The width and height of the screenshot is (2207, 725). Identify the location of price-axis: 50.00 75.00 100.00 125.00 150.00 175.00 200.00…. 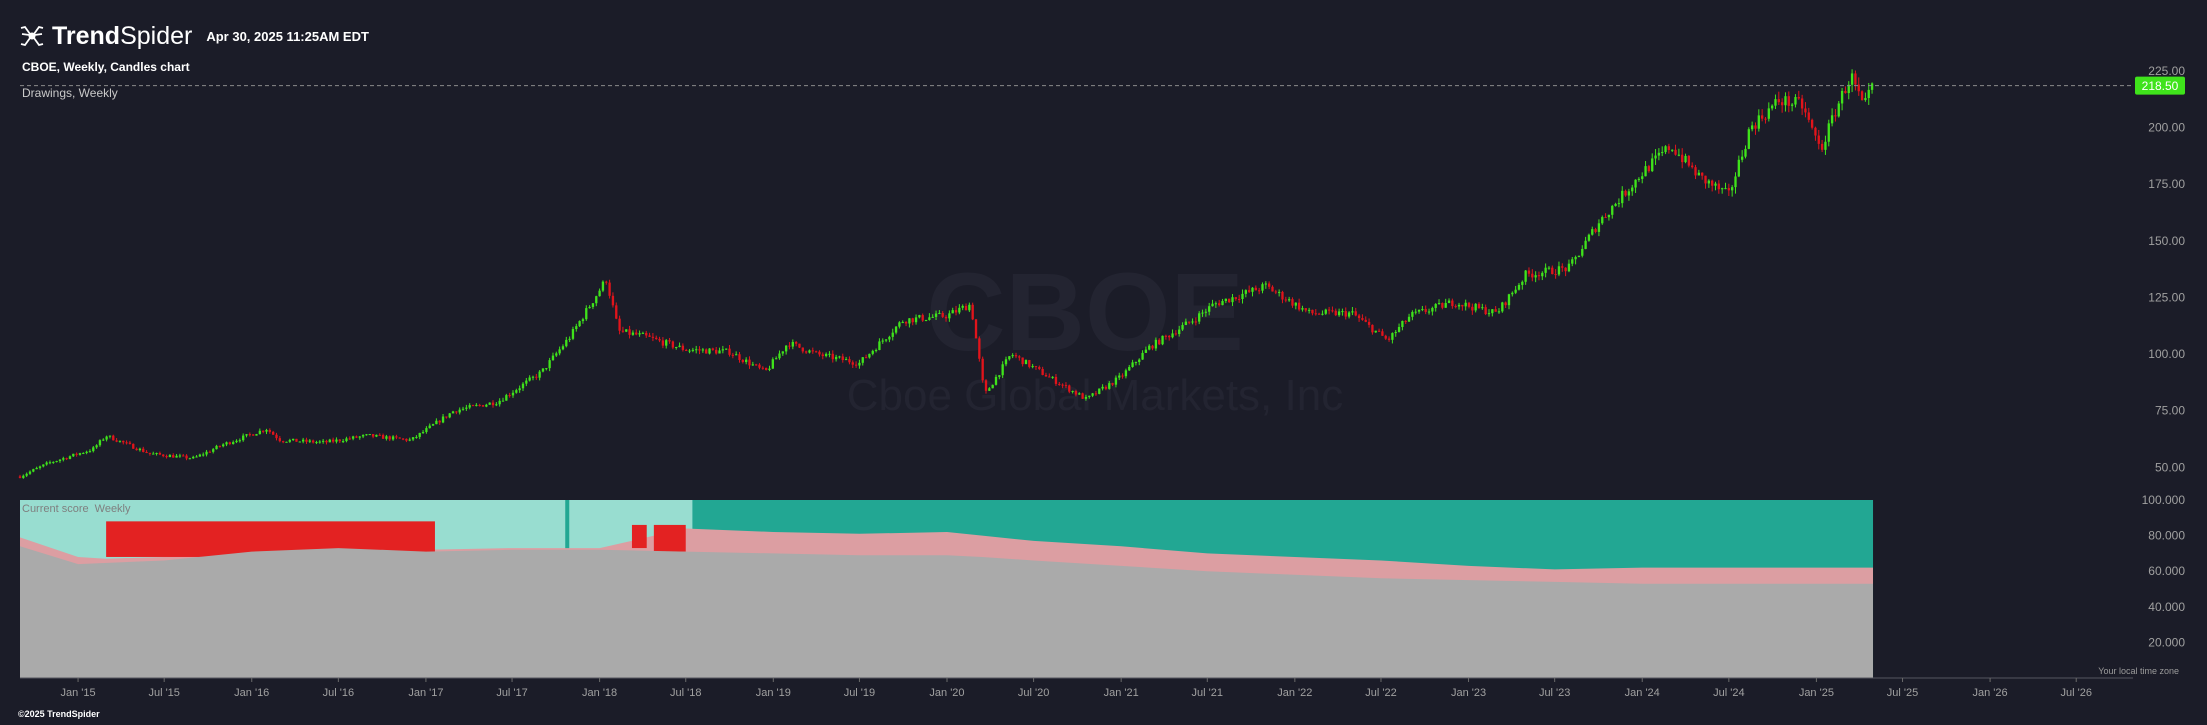
(2166, 269).